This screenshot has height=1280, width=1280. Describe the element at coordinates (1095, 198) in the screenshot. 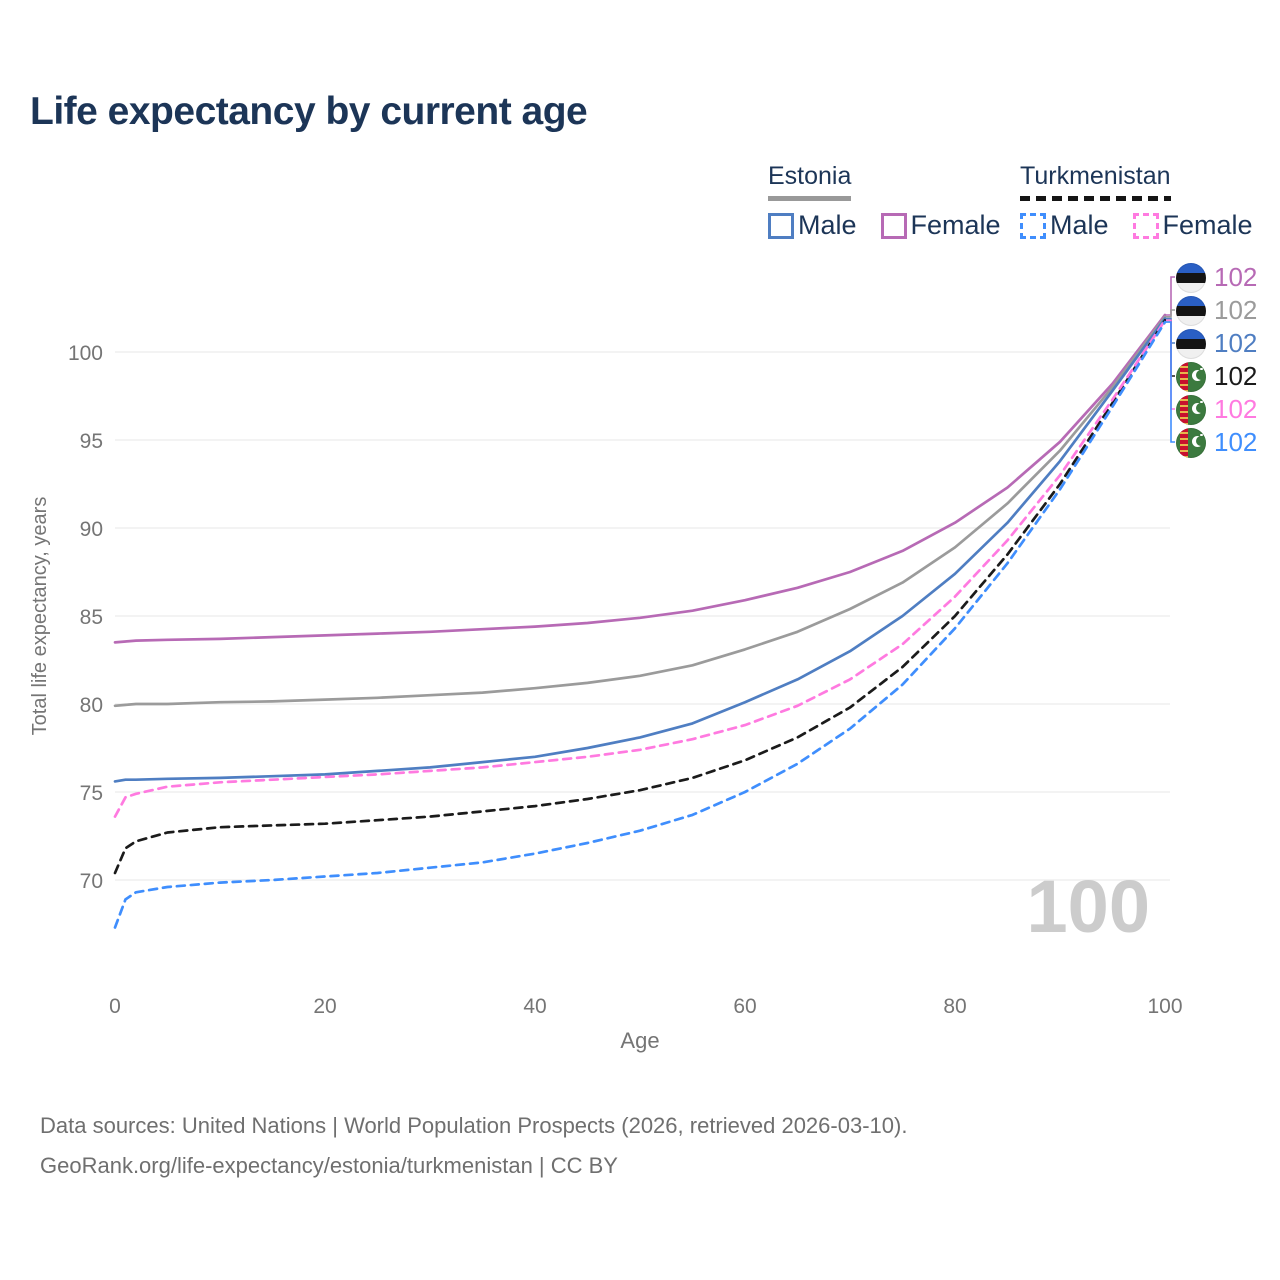

I see `turkmenistan-line-style-swatch` at that location.